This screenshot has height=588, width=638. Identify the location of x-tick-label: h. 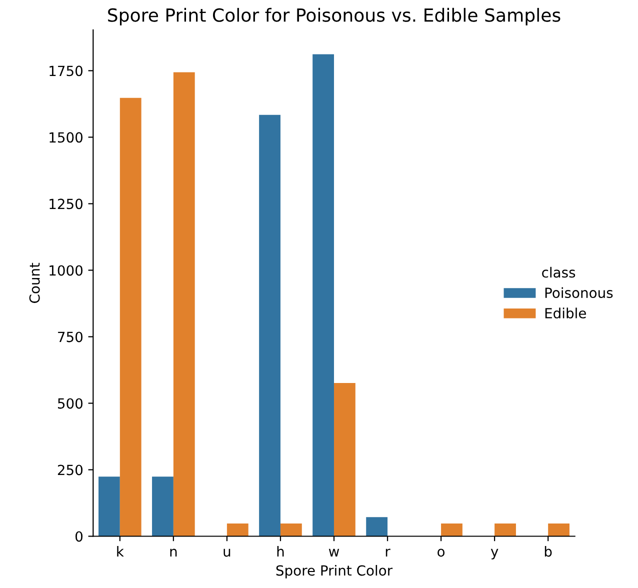
(280, 551).